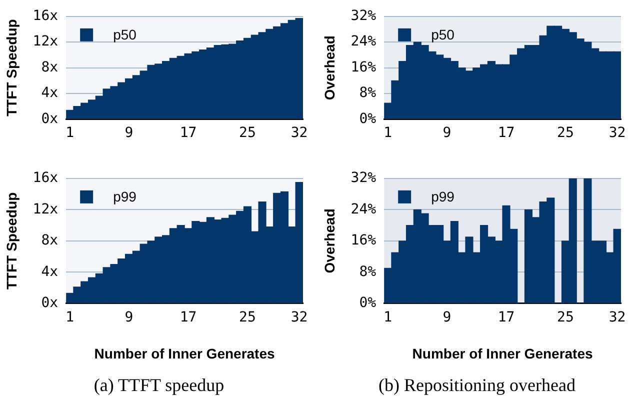 This screenshot has width=635, height=408. What do you see at coordinates (477, 385) in the screenshot?
I see `text: (b) Repositioning overhead` at bounding box center [477, 385].